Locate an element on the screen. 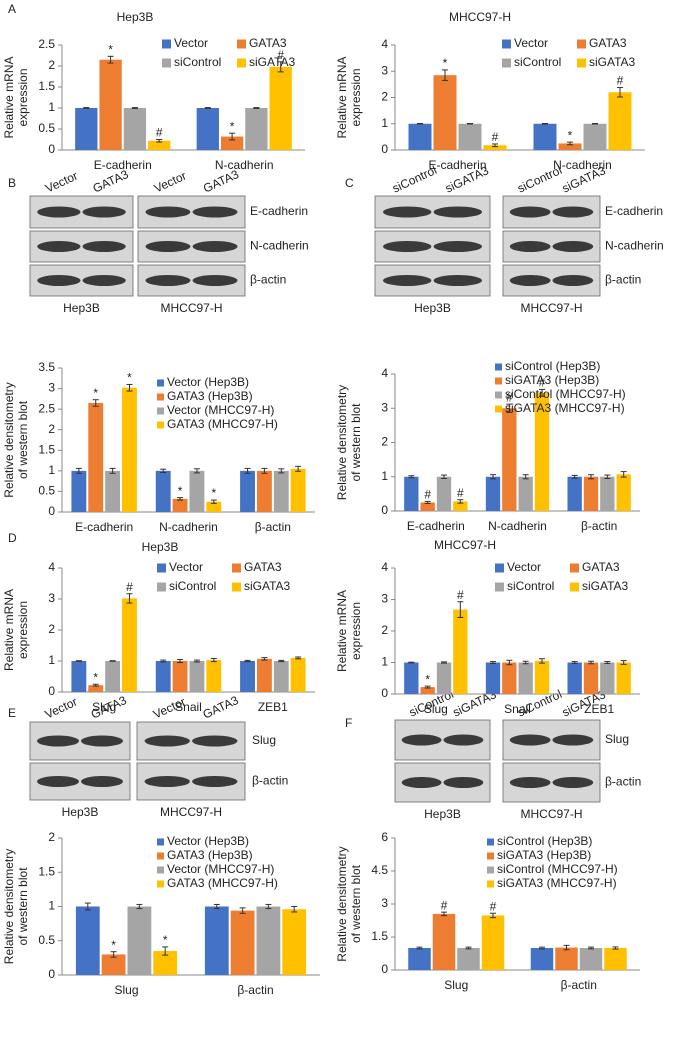 This screenshot has height=1037, width=677. x-tick-label: N-cadherin is located at coordinates (244, 165).